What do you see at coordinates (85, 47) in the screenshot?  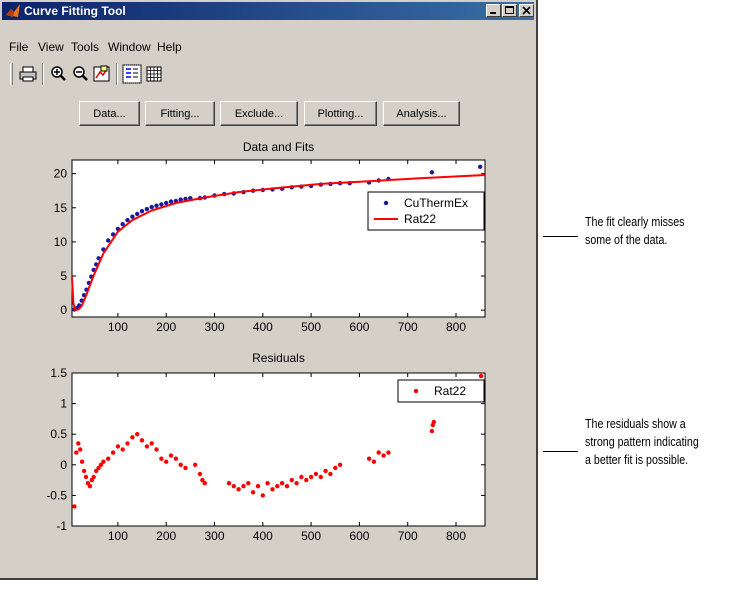 I see `menu-tools: Tools` at bounding box center [85, 47].